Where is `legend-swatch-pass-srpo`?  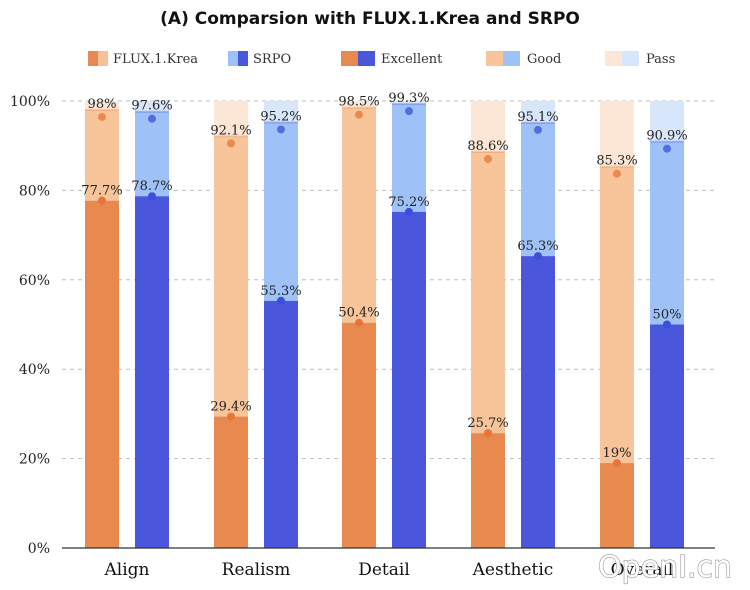
legend-swatch-pass-srpo is located at coordinates (630, 58).